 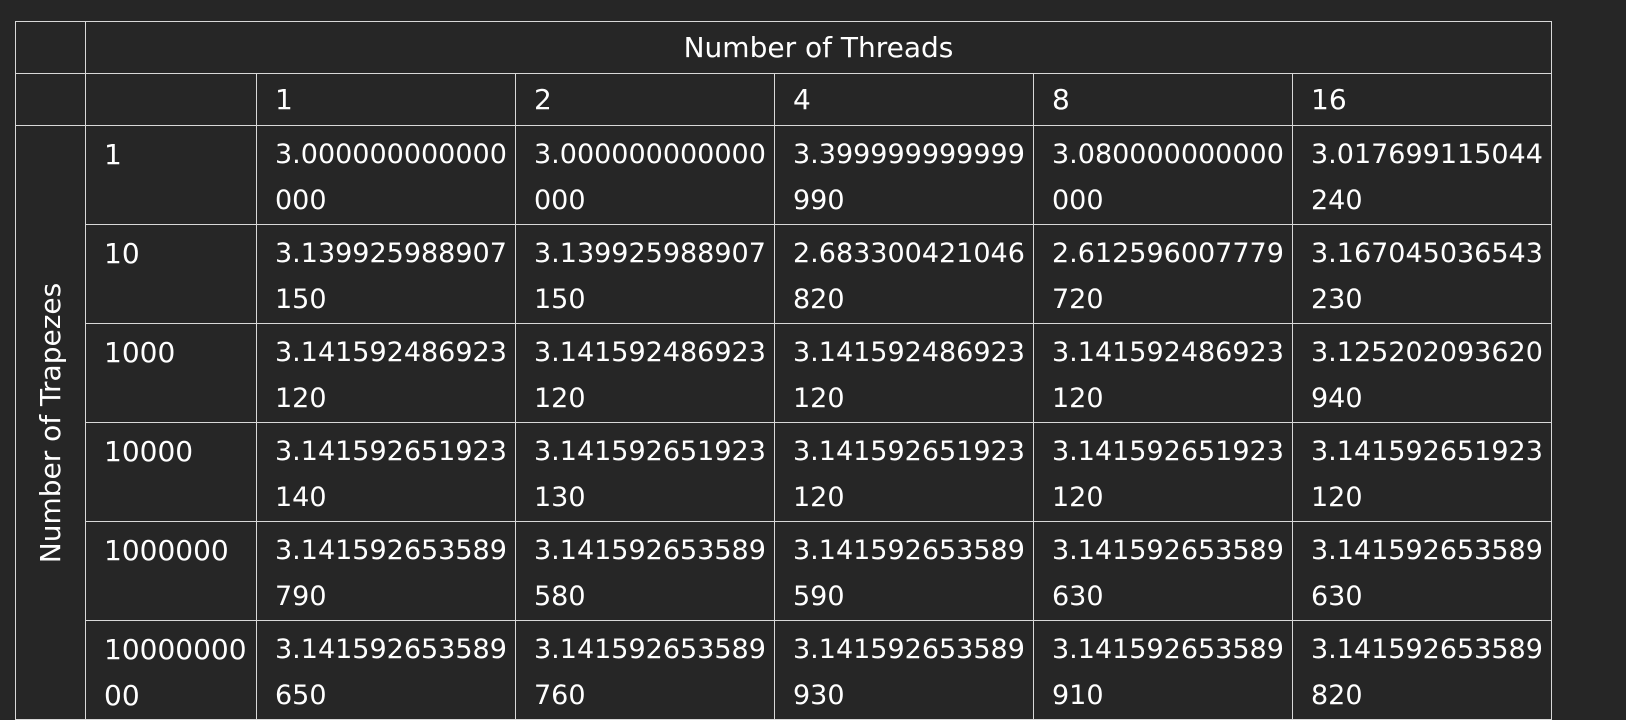 I want to click on row-group-title-cell: Number of Trapezes, so click(x=50, y=422).